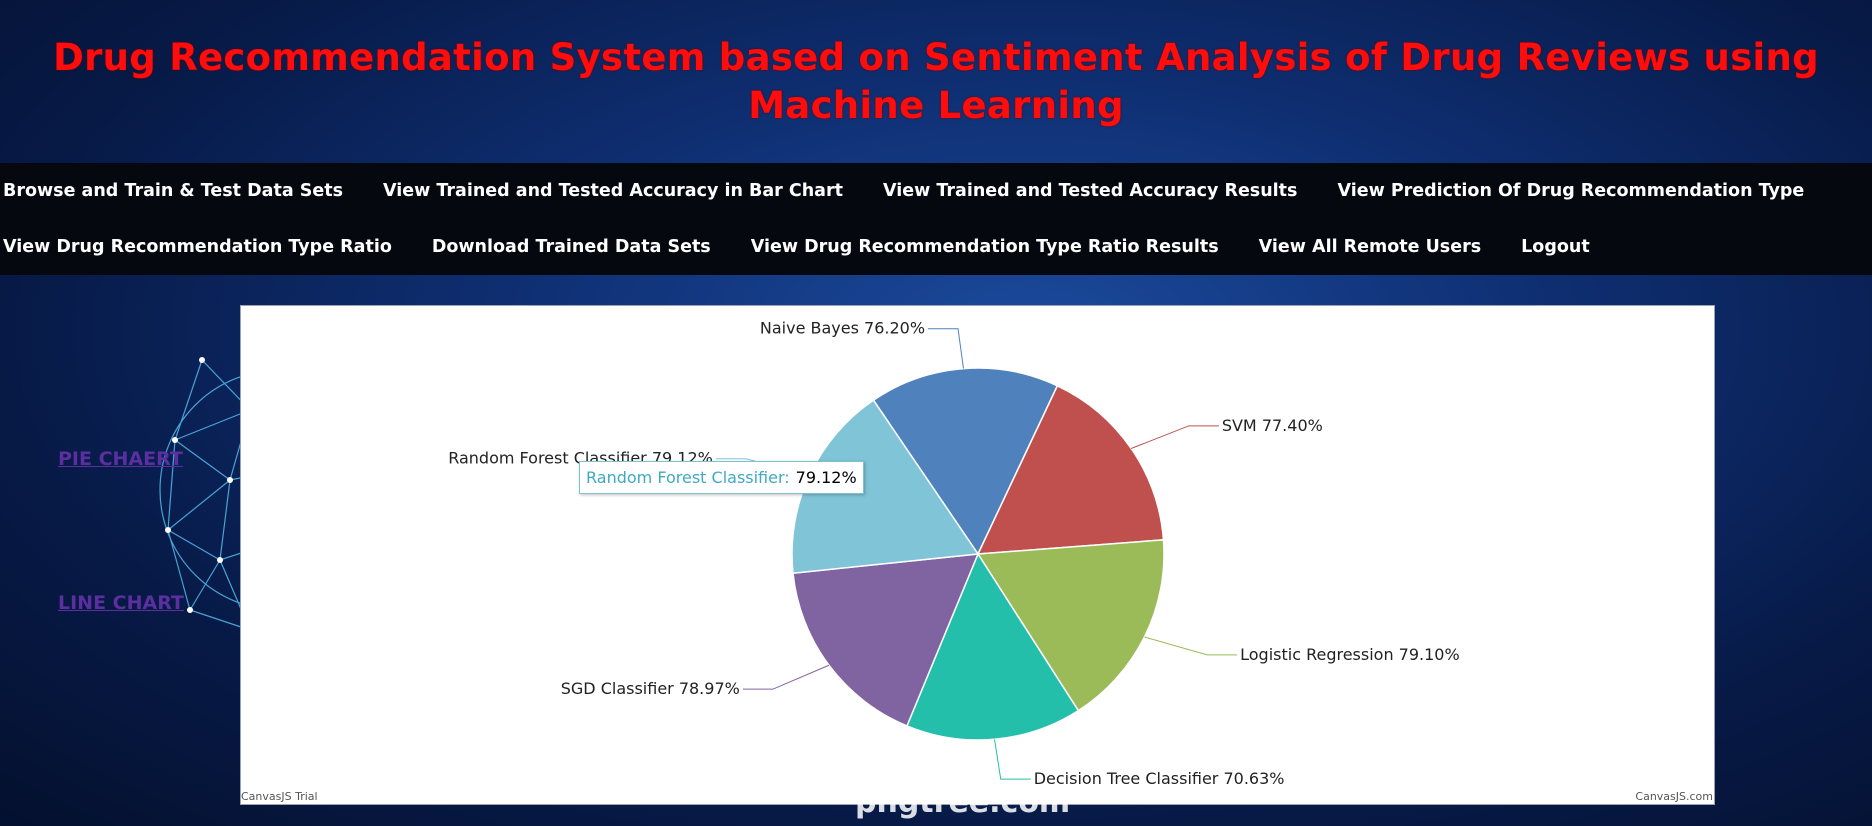 The image size is (1872, 826). I want to click on leader-line-decision-tree-classifier, so click(1012, 759).